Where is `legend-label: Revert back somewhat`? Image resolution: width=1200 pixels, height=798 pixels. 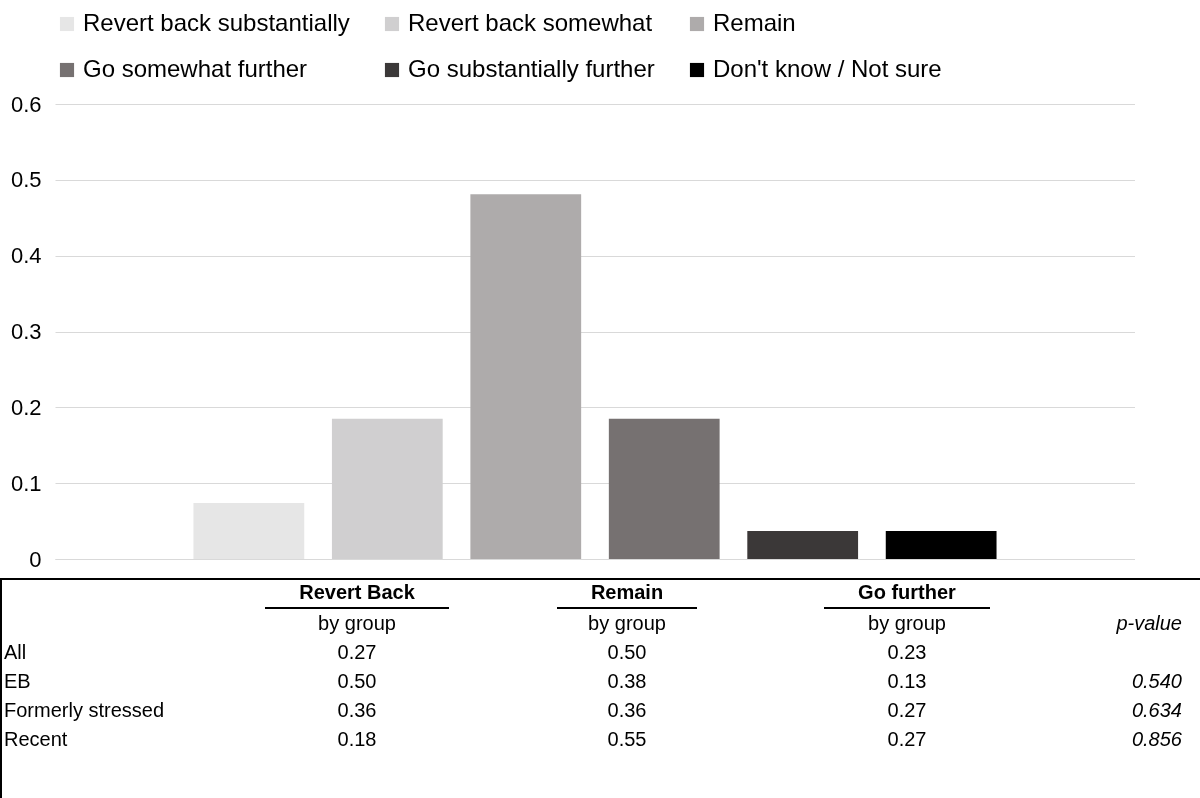
legend-label: Revert back somewhat is located at coordinates (530, 22).